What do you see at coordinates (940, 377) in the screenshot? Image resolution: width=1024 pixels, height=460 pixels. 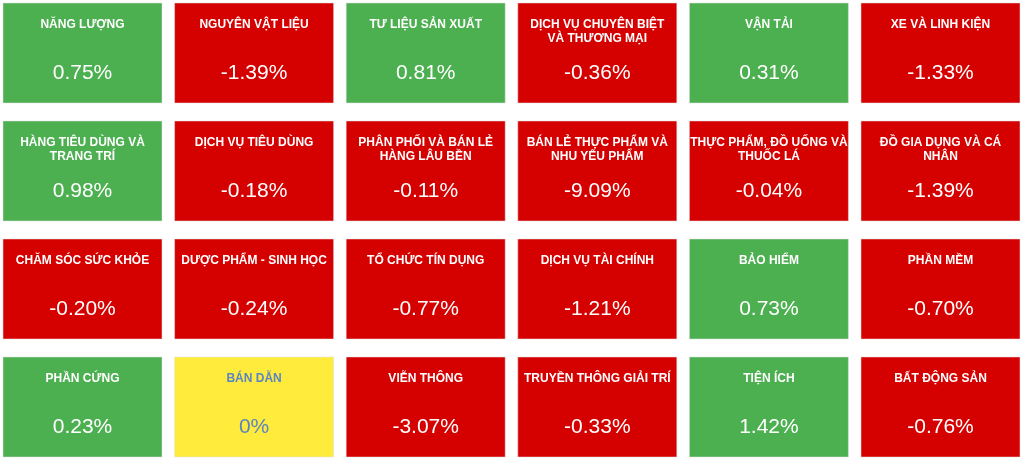 I see `category-label: BẤT ĐỘNG SẢN` at bounding box center [940, 377].